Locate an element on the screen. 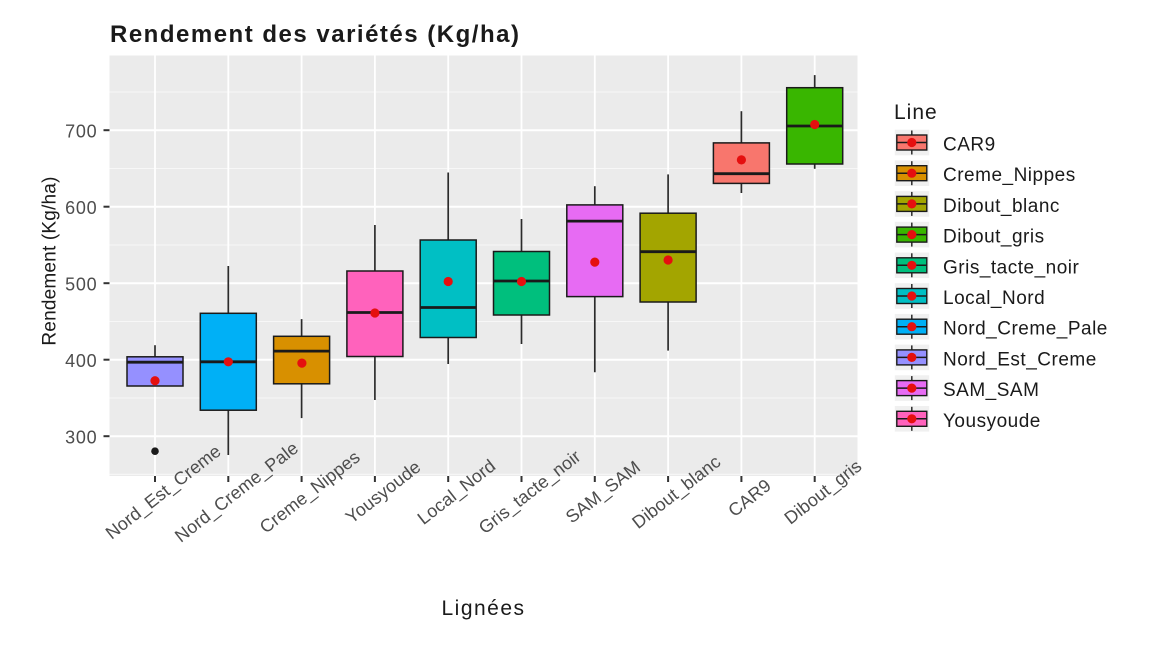 The width and height of the screenshot is (1170, 645). svg-text: Yousyoude is located at coordinates (992, 421).